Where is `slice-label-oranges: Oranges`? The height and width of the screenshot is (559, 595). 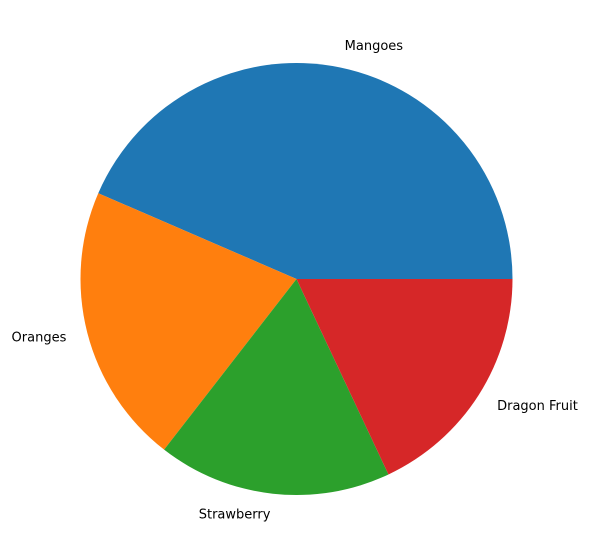
slice-label-oranges: Oranges is located at coordinates (39, 338).